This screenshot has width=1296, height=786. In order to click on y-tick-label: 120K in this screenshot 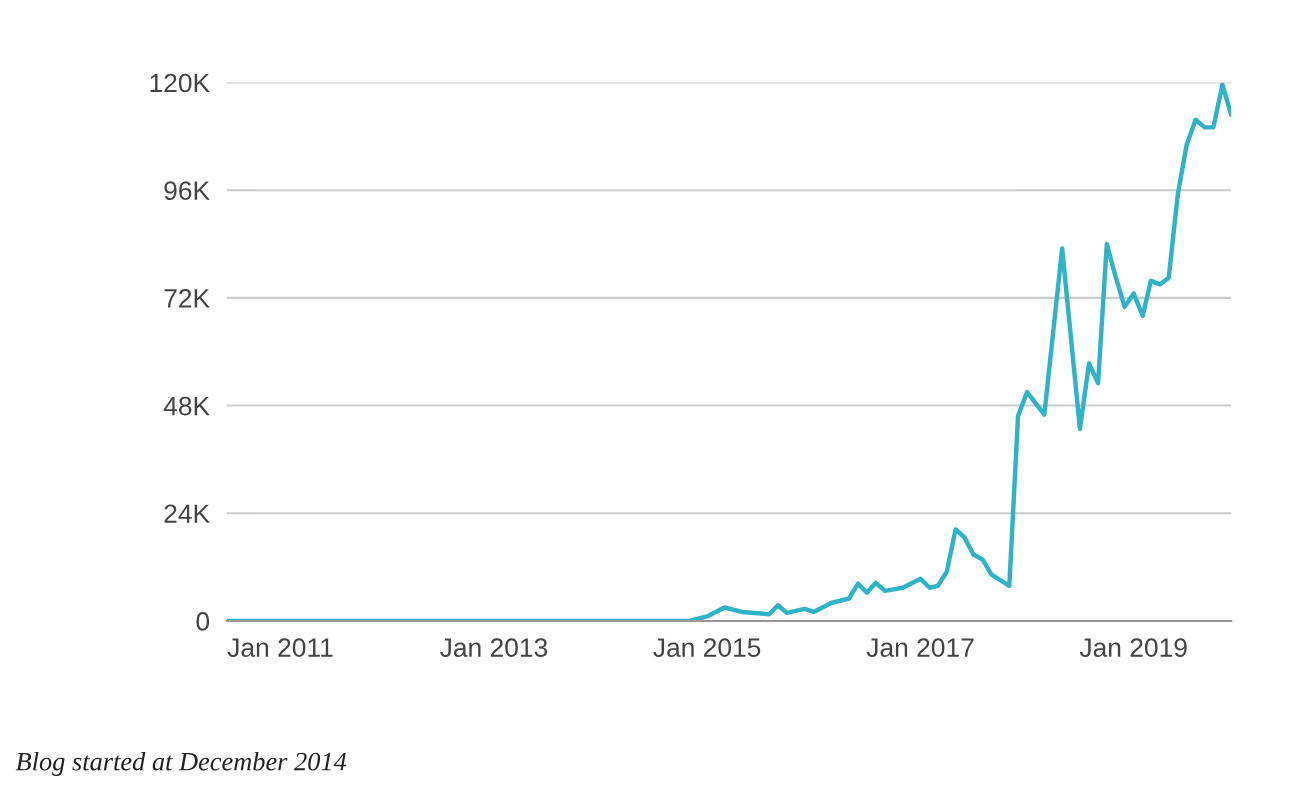, I will do `click(180, 83)`.